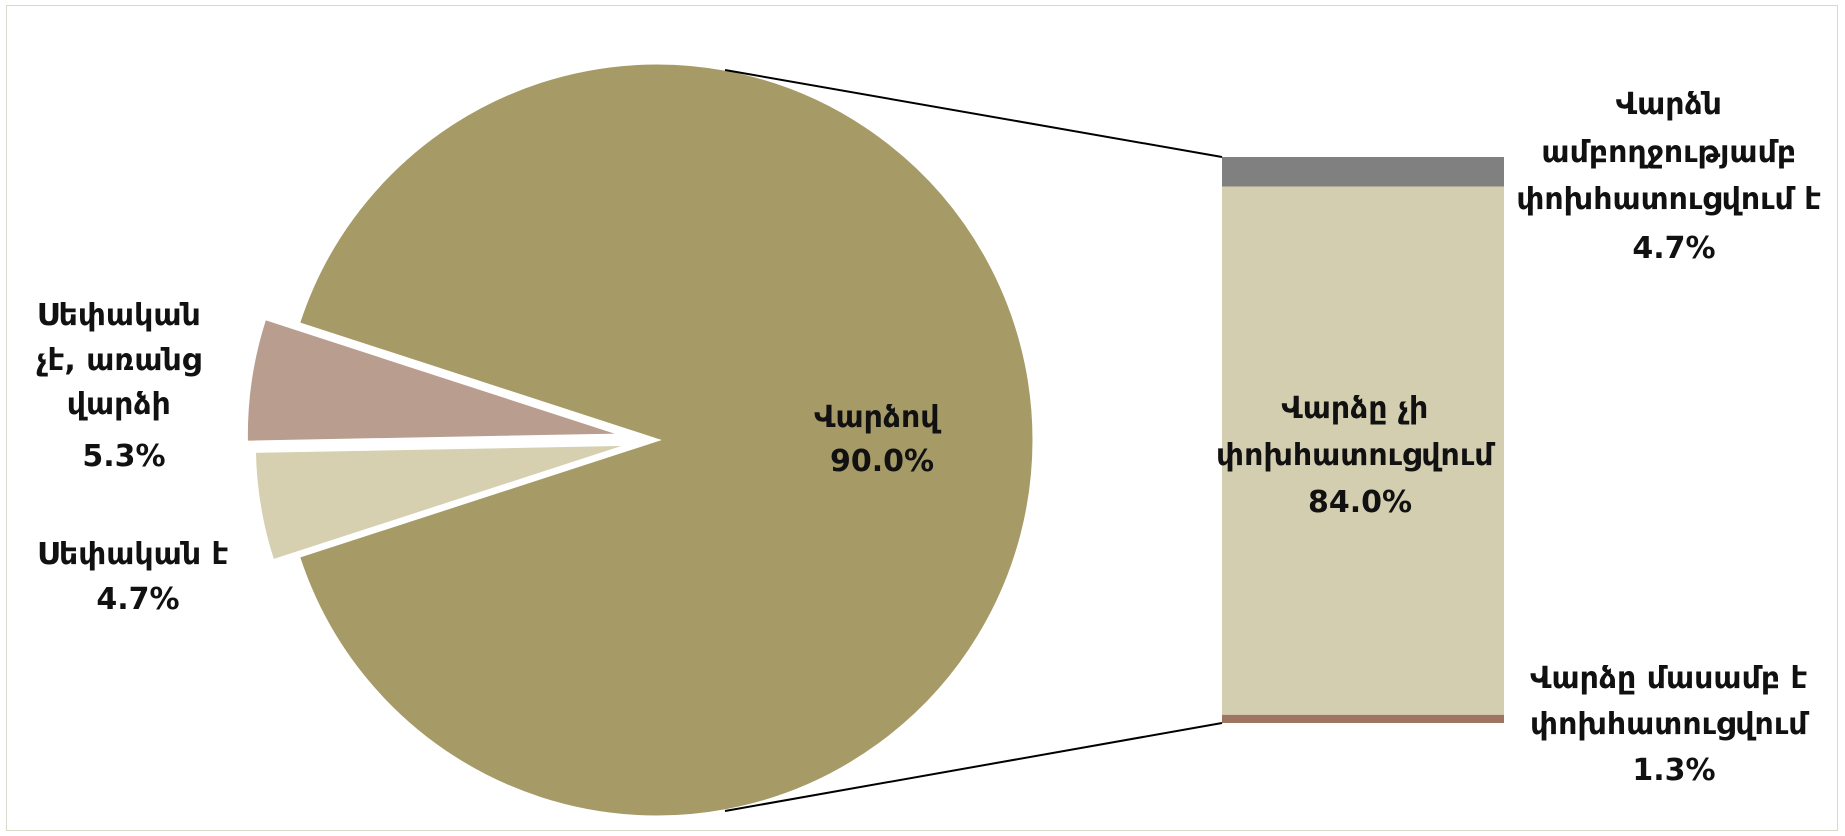 The width and height of the screenshot is (1845, 836). Describe the element at coordinates (1363, 718) in the screenshot. I see `bar-segment-partially-compensated` at that location.